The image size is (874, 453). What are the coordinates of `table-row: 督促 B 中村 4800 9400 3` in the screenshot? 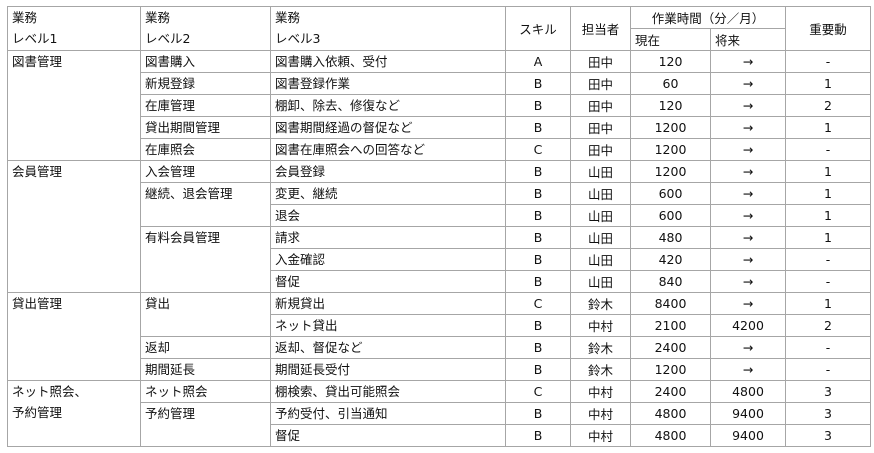 It's located at (440, 435).